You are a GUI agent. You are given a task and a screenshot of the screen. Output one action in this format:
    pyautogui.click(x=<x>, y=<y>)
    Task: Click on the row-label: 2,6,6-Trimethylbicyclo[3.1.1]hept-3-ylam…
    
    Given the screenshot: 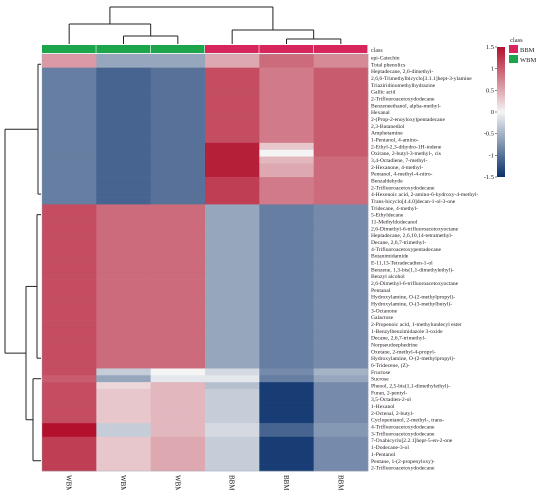 What is the action you would take?
    pyautogui.click(x=421, y=79)
    